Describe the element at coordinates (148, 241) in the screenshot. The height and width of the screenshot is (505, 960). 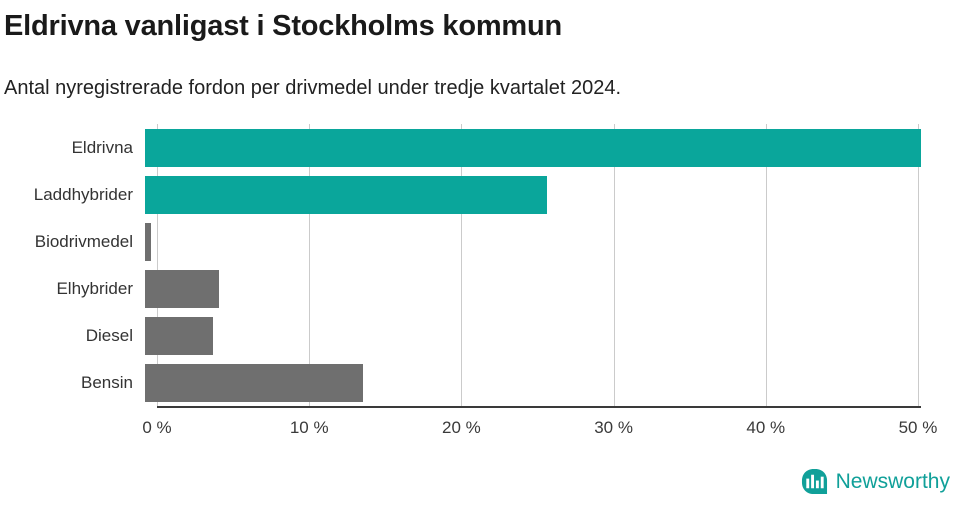
I see `bar-biodrivmedel` at that location.